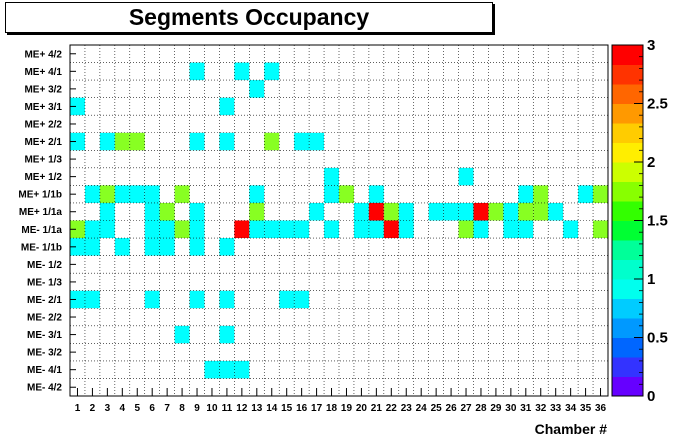  Describe the element at coordinates (44, 353) in the screenshot. I see `y-tick-label: ME- 3/2` at that location.